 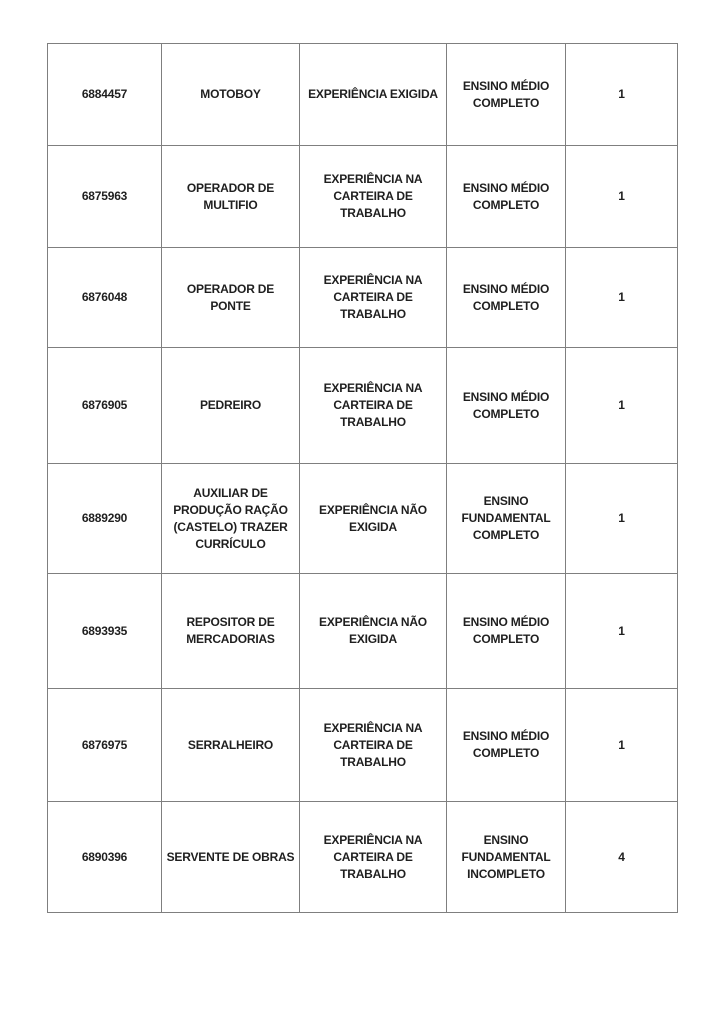 I want to click on cell-occupation: OPERADOR DE MULTIFIO, so click(x=230, y=196).